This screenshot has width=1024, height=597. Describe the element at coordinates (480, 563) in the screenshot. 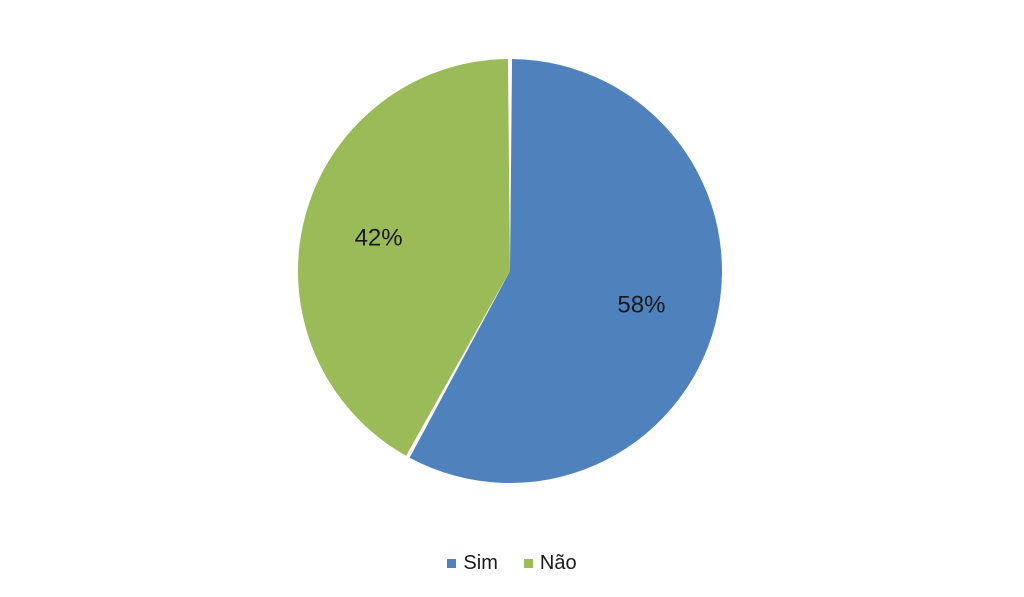

I see `legend-label: Sim` at that location.